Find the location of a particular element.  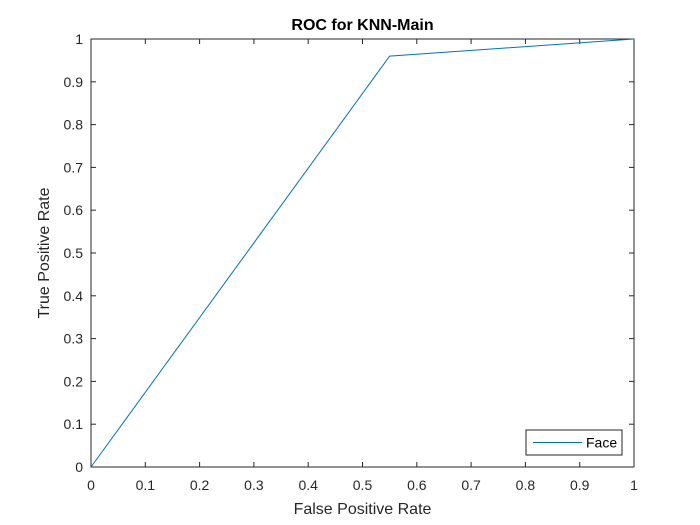

x-tick-label: 0.4 is located at coordinates (308, 485).